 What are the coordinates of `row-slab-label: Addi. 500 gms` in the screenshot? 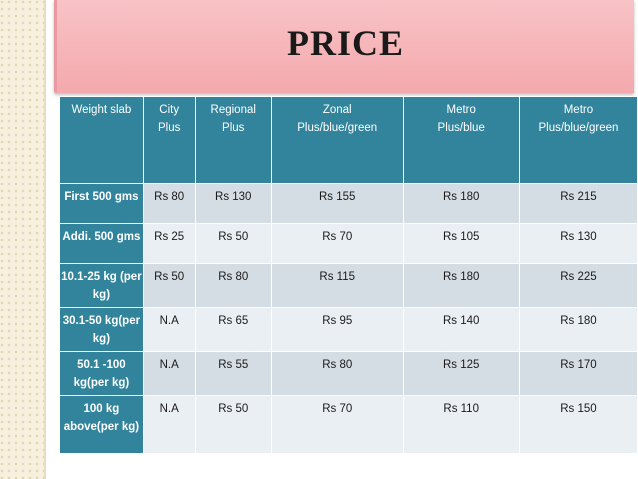 It's located at (101, 243).